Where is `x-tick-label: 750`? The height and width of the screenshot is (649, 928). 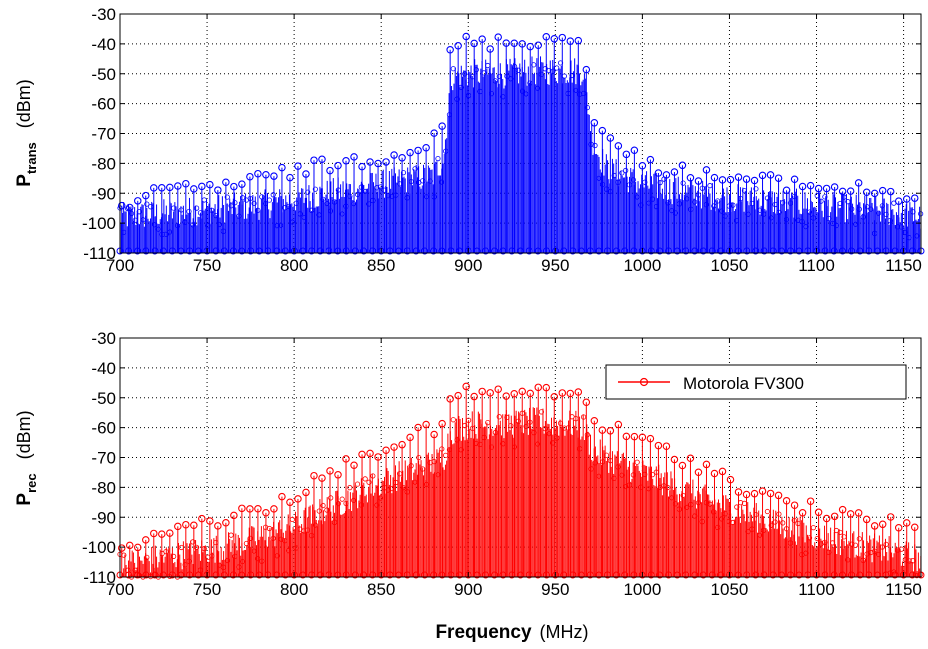
x-tick-label: 750 is located at coordinates (207, 589).